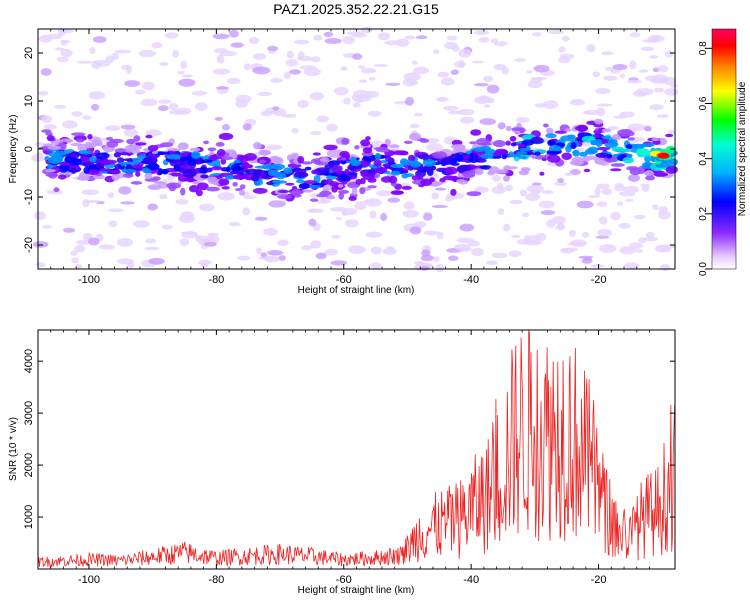 This screenshot has width=750, height=600. What do you see at coordinates (13, 149) in the screenshot?
I see `spectrogram-ylabel: Frequency (Hz)` at bounding box center [13, 149].